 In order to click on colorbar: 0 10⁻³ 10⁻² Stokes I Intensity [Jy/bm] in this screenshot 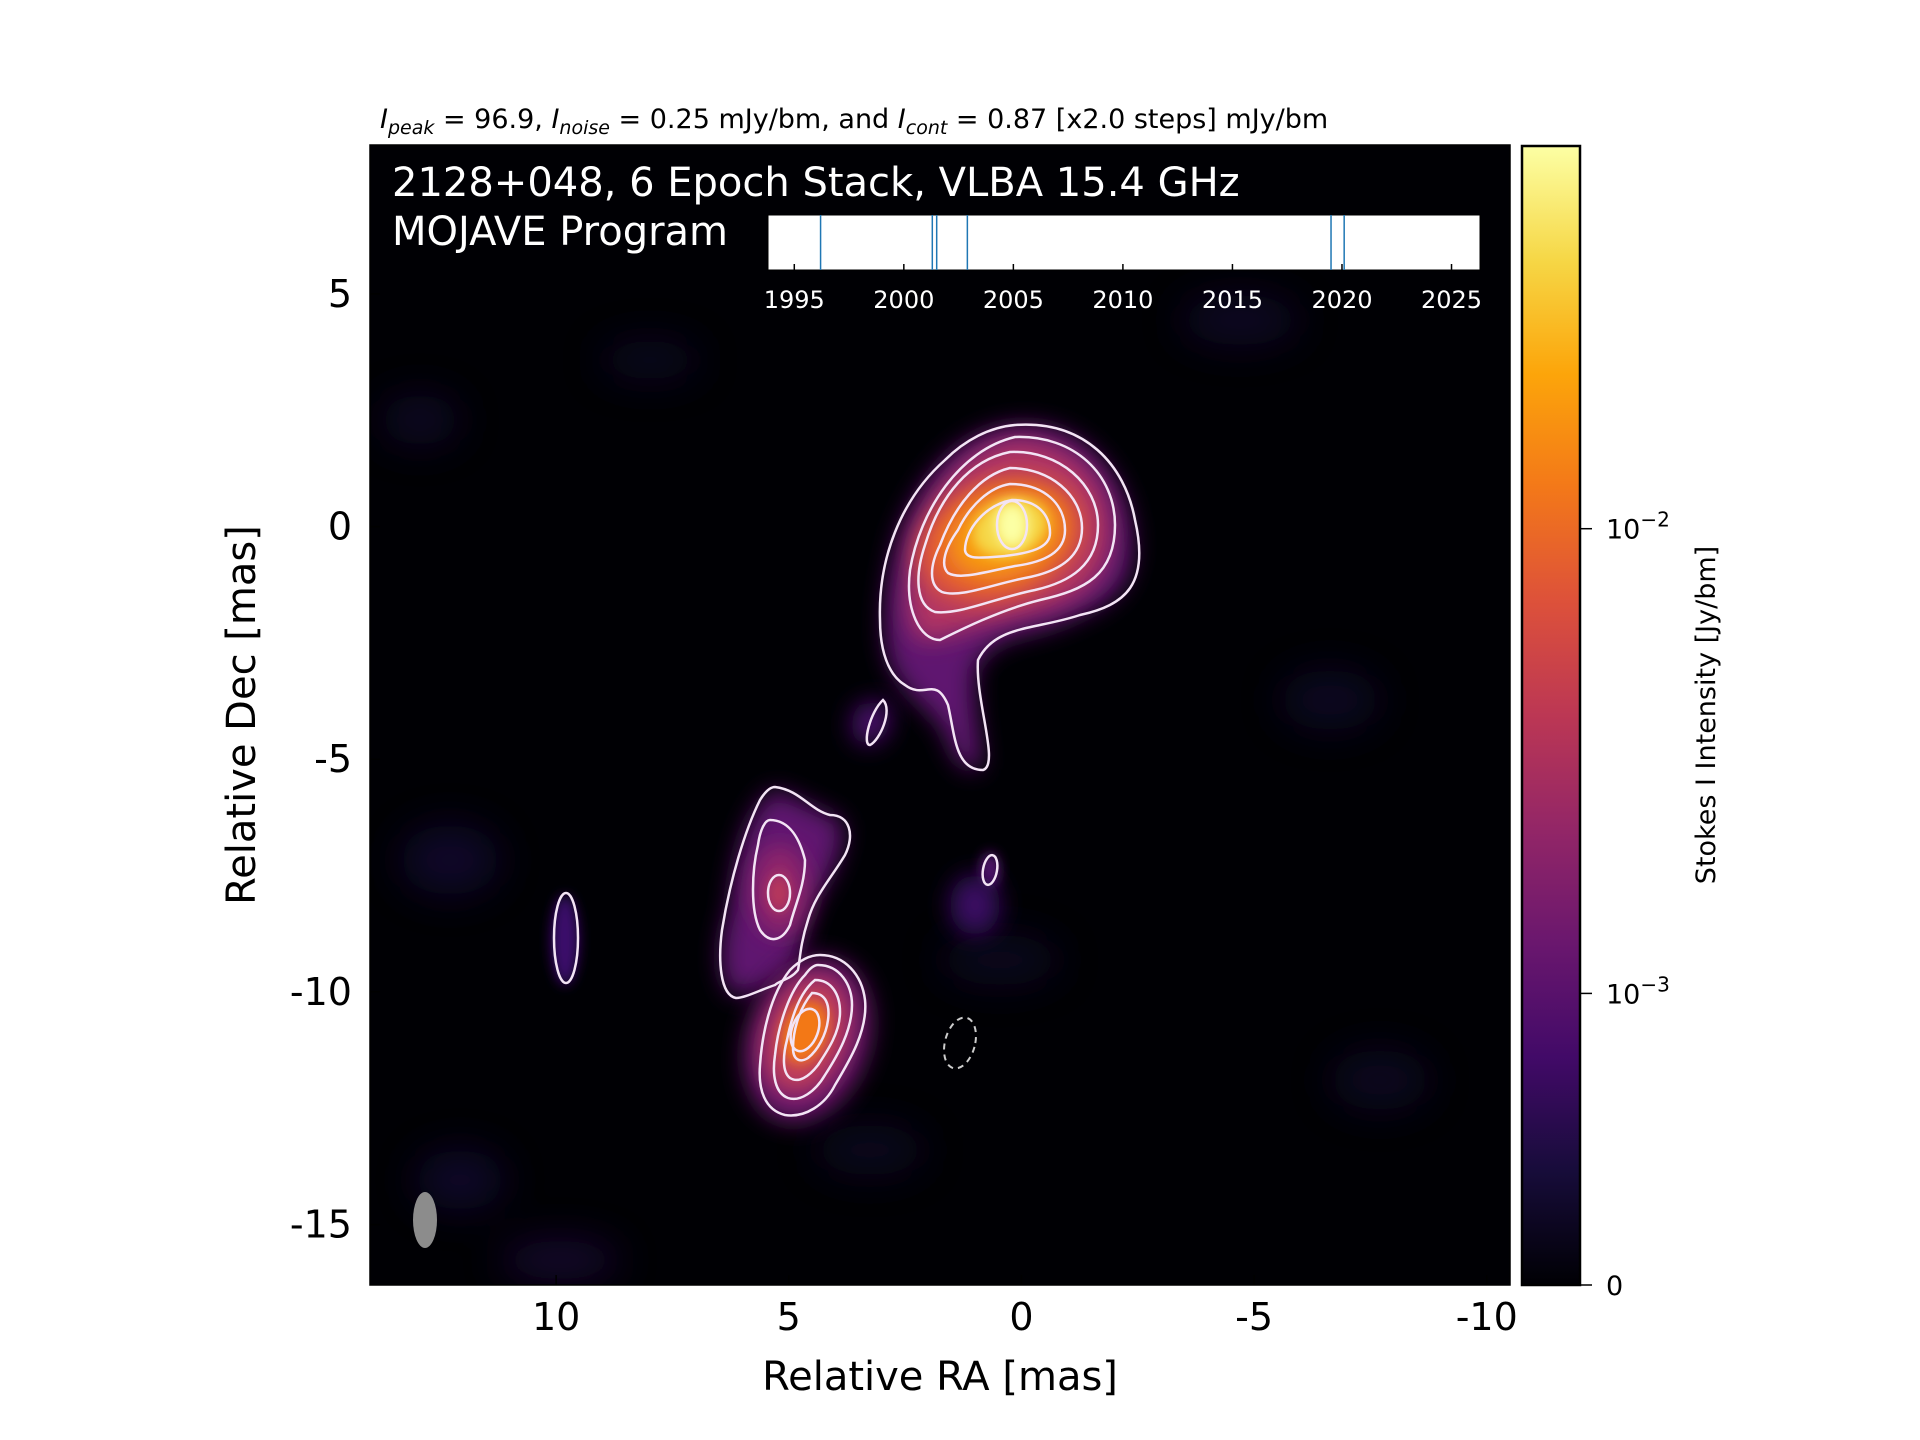, I will do `click(1621, 723)`.